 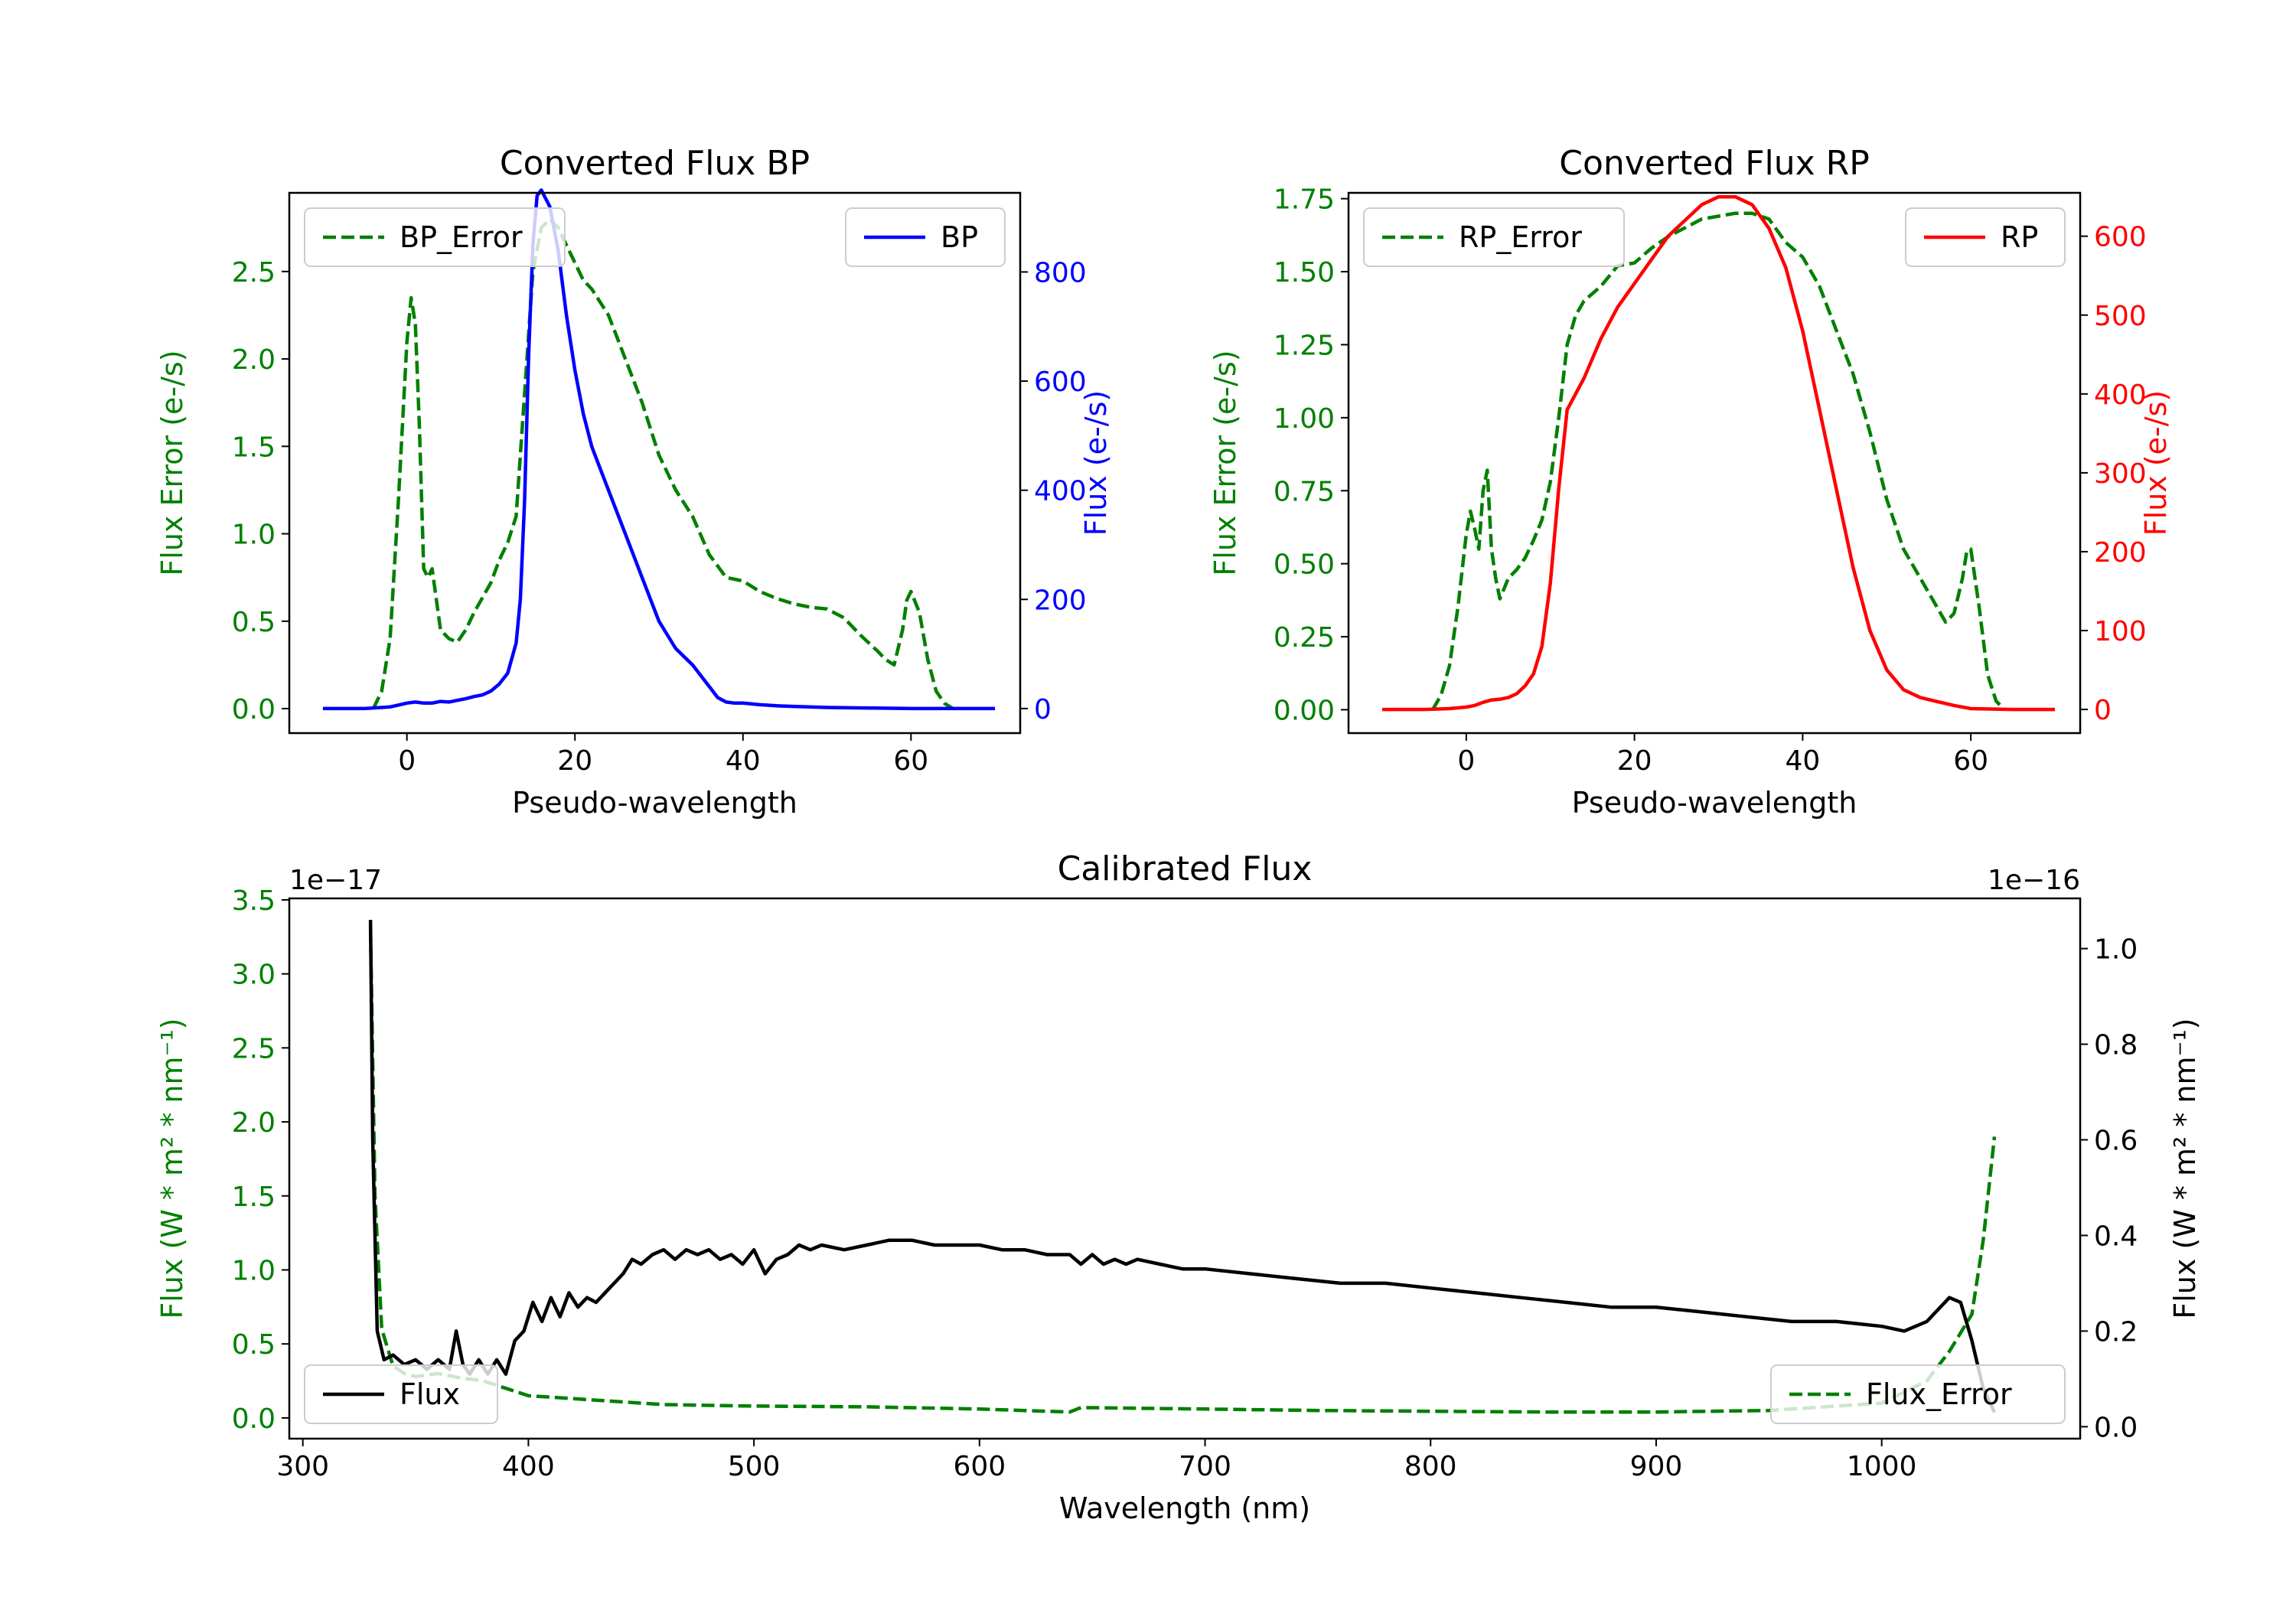 What do you see at coordinates (1304, 491) in the screenshot?
I see `left-tick-label: 0.75` at bounding box center [1304, 491].